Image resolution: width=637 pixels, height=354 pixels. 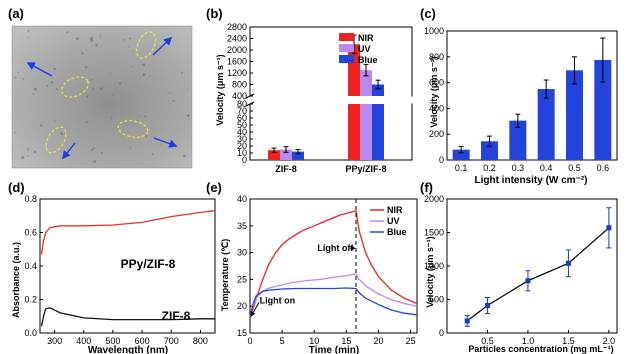 What do you see at coordinates (239, 85) in the screenshot?
I see `chart-b-ytick-label: 800` at bounding box center [239, 85].